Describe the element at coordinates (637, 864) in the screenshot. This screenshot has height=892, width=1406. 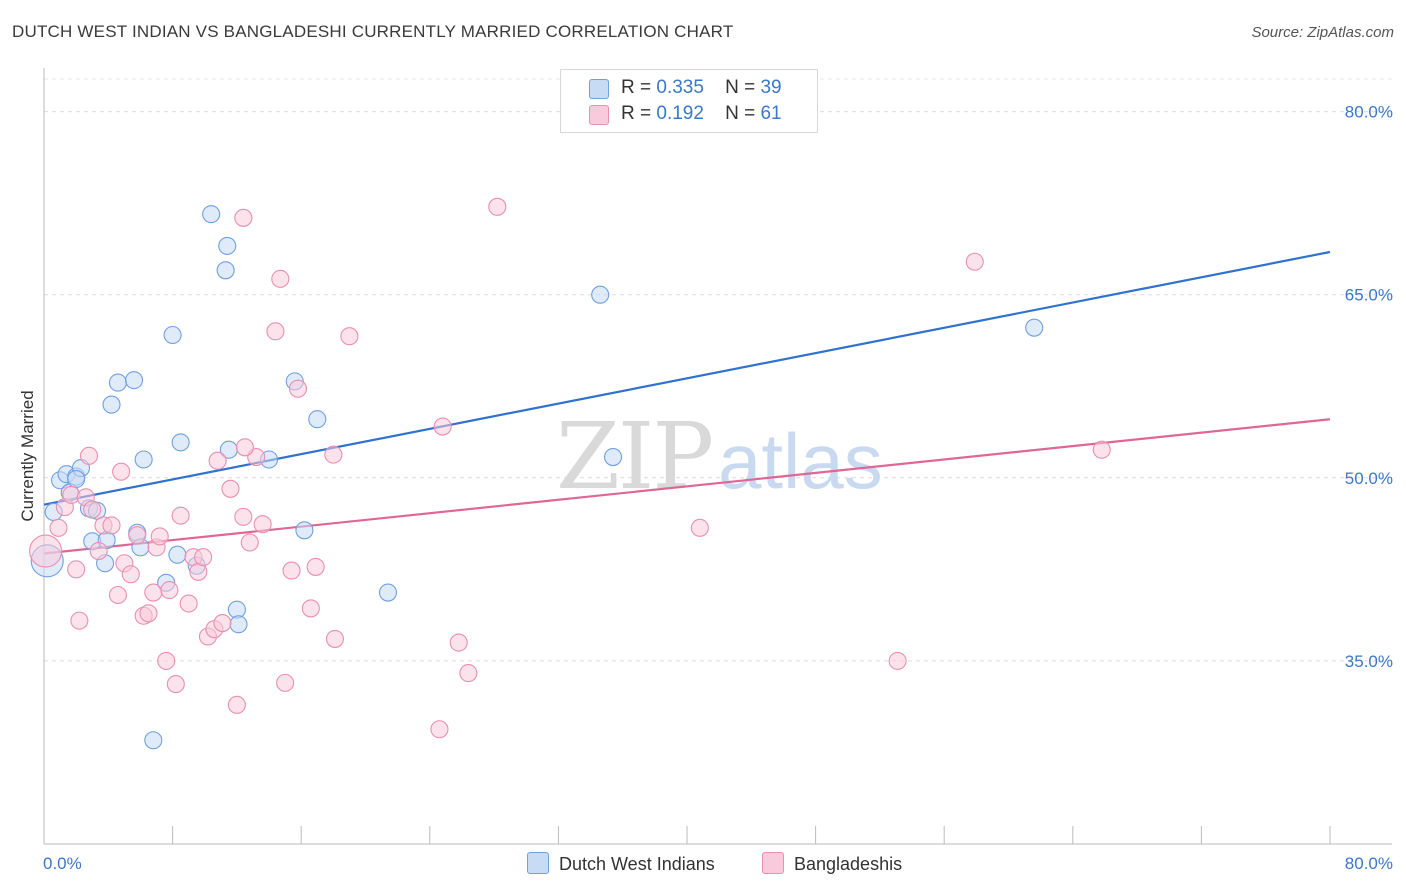
I see `series-name: Dutch West Indians` at that location.